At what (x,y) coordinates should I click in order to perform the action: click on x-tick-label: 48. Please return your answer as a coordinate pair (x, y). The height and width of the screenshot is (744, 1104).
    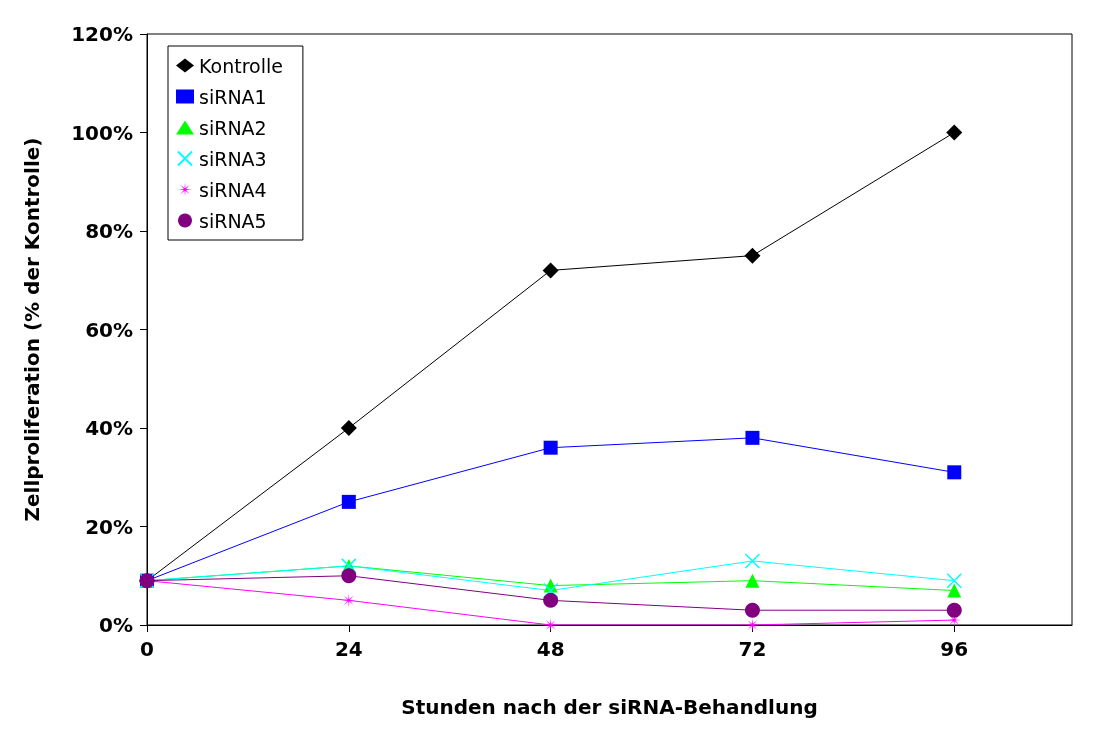
    Looking at the image, I should click on (550, 649).